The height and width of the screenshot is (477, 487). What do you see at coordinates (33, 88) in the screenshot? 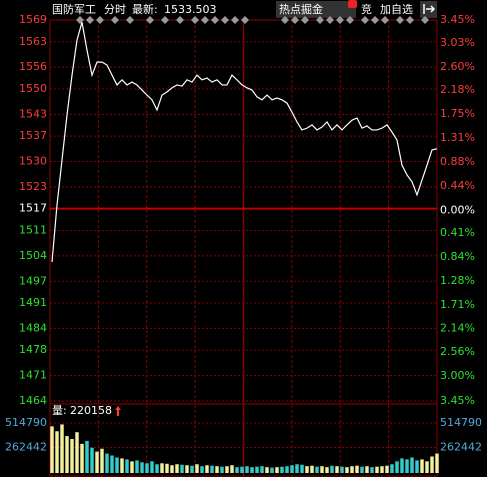
I see `y-tick-label: 1550` at bounding box center [33, 88].